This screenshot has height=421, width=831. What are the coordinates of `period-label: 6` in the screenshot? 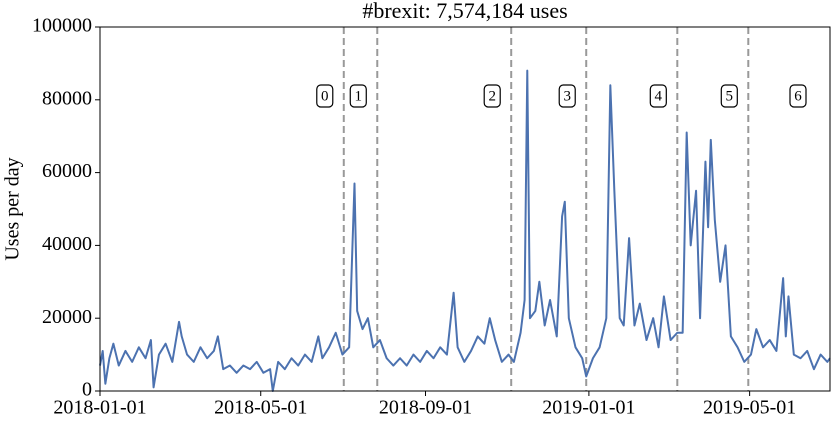 It's located at (798, 96).